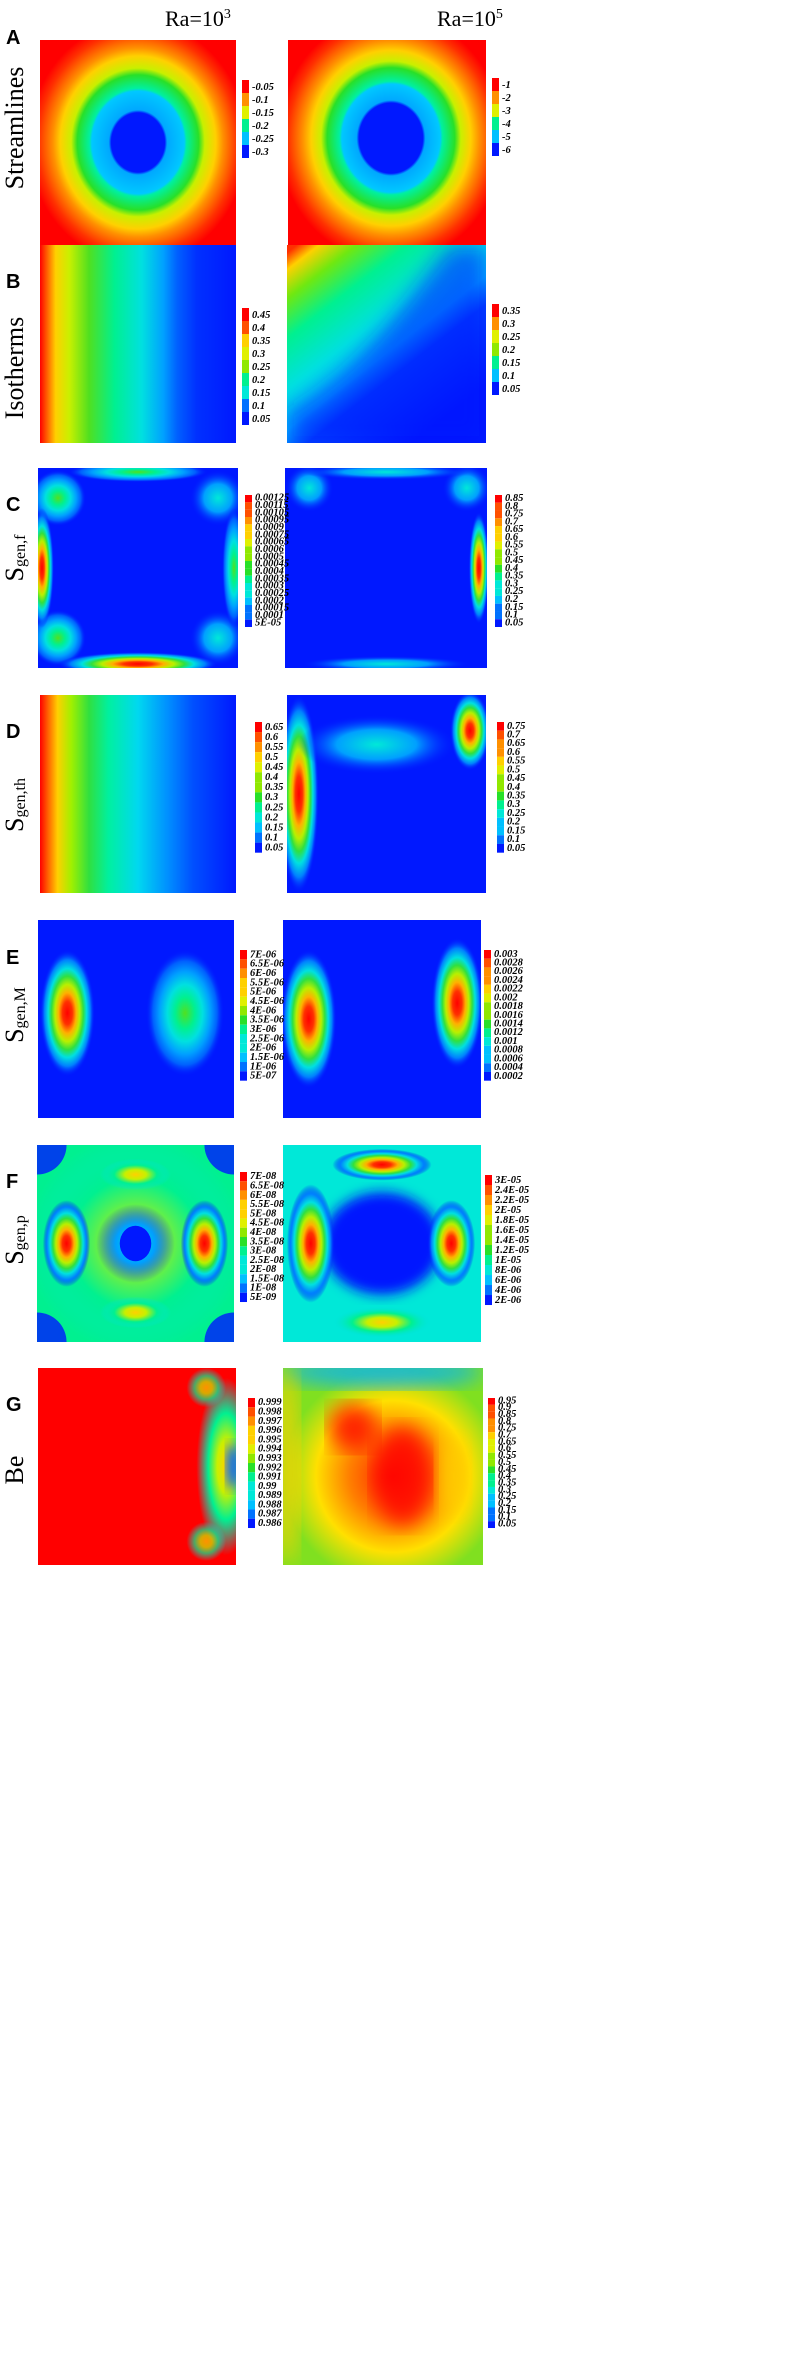 Image resolution: width=788 pixels, height=2362 pixels. I want to click on legend-label: 0.999, so click(270, 1402).